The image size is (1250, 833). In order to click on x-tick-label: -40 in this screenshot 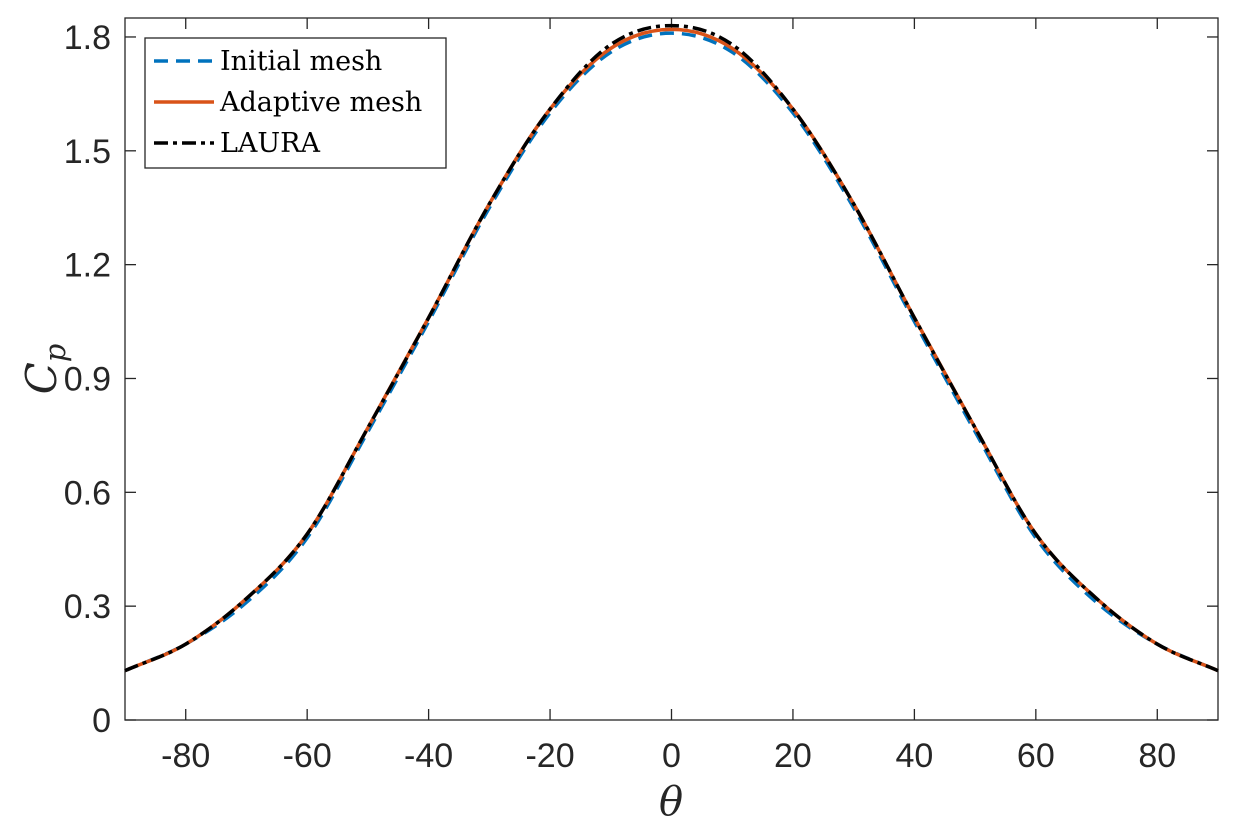, I will do `click(428, 756)`.